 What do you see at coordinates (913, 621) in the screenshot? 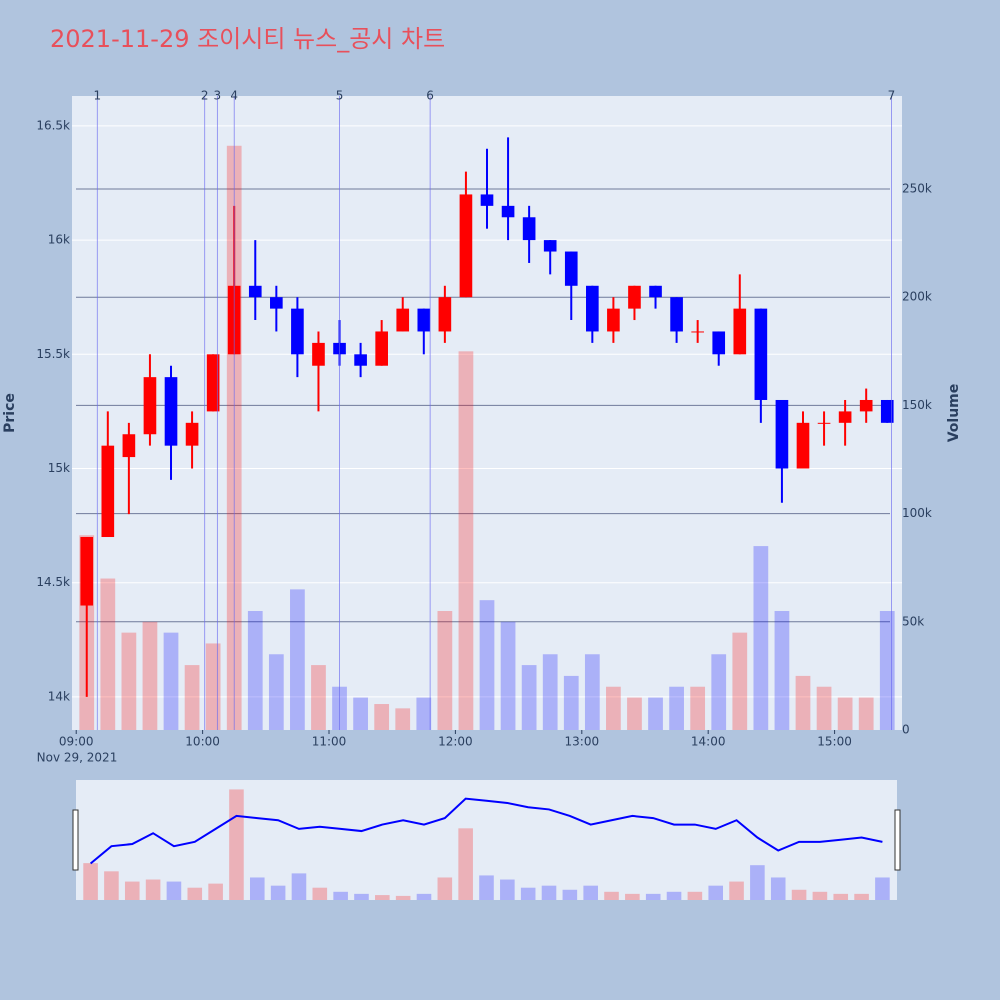
I see `y2-tick-label: 50k` at bounding box center [913, 621].